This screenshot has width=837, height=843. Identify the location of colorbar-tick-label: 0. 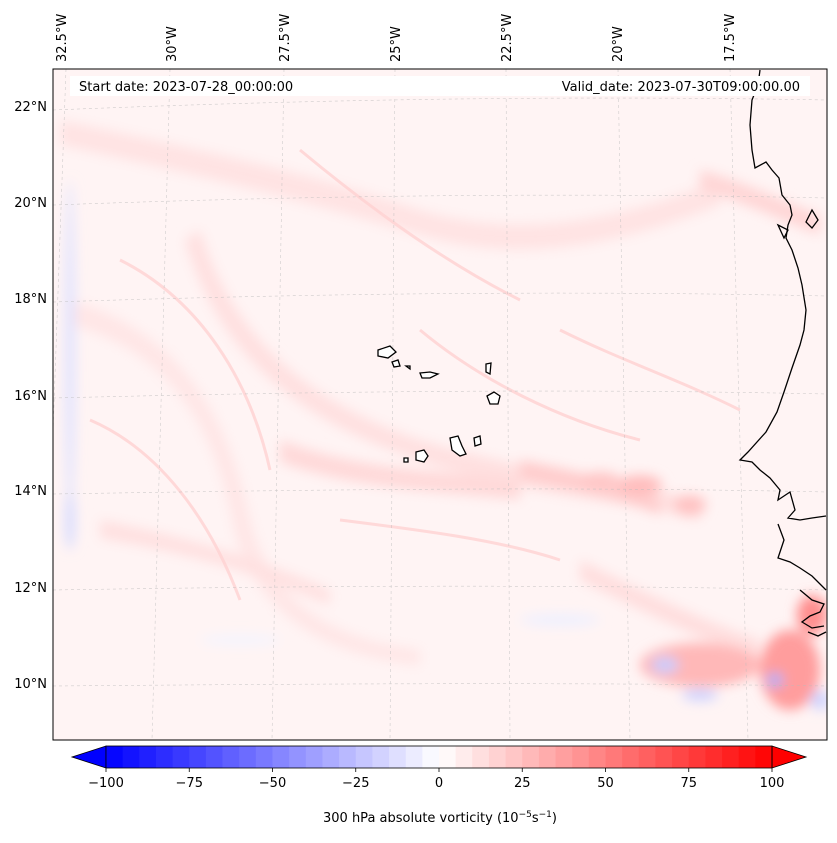
(439, 783).